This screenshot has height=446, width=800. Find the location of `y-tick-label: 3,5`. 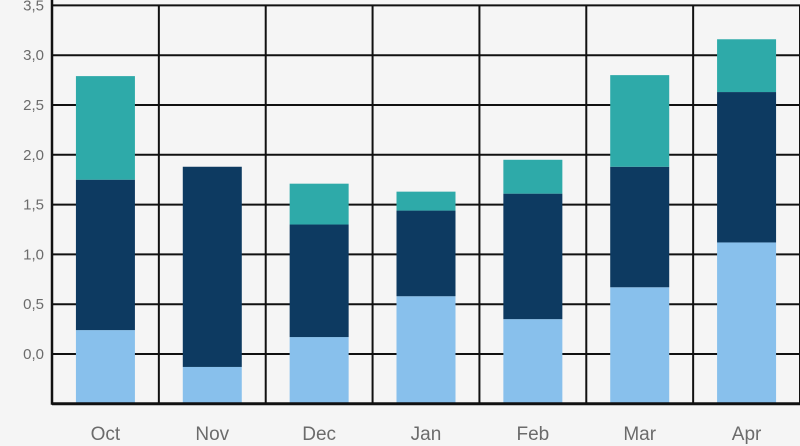

y-tick-label: 3,5 is located at coordinates (33, 7).